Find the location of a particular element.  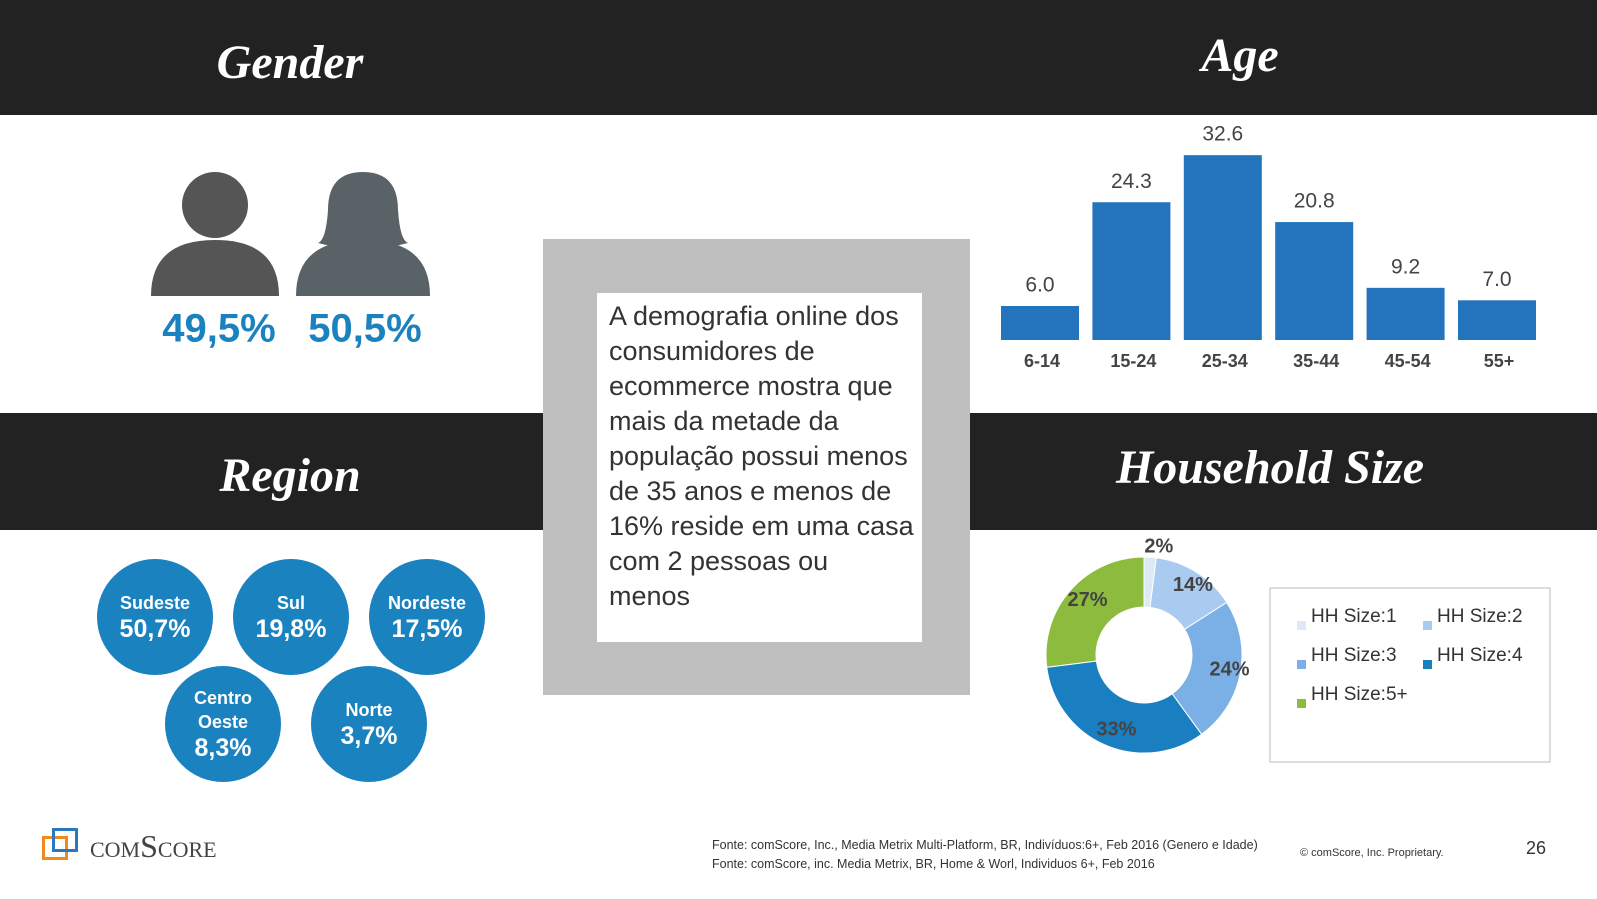

female-icon is located at coordinates (363, 234).